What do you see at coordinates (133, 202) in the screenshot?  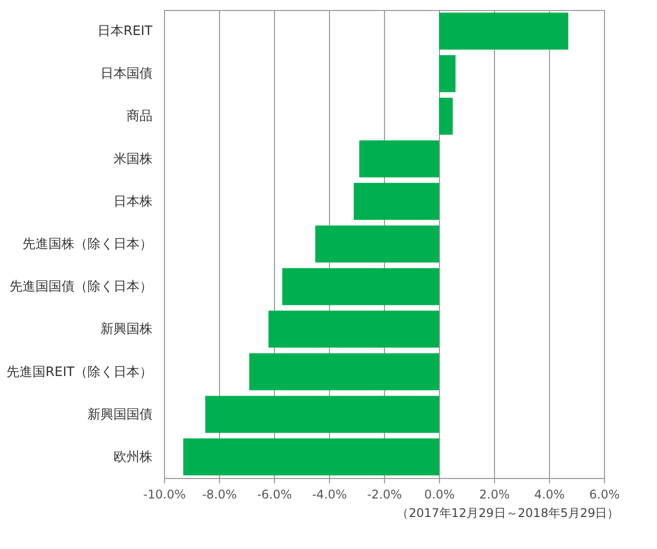 I see `y-tick-label: 日本株` at bounding box center [133, 202].